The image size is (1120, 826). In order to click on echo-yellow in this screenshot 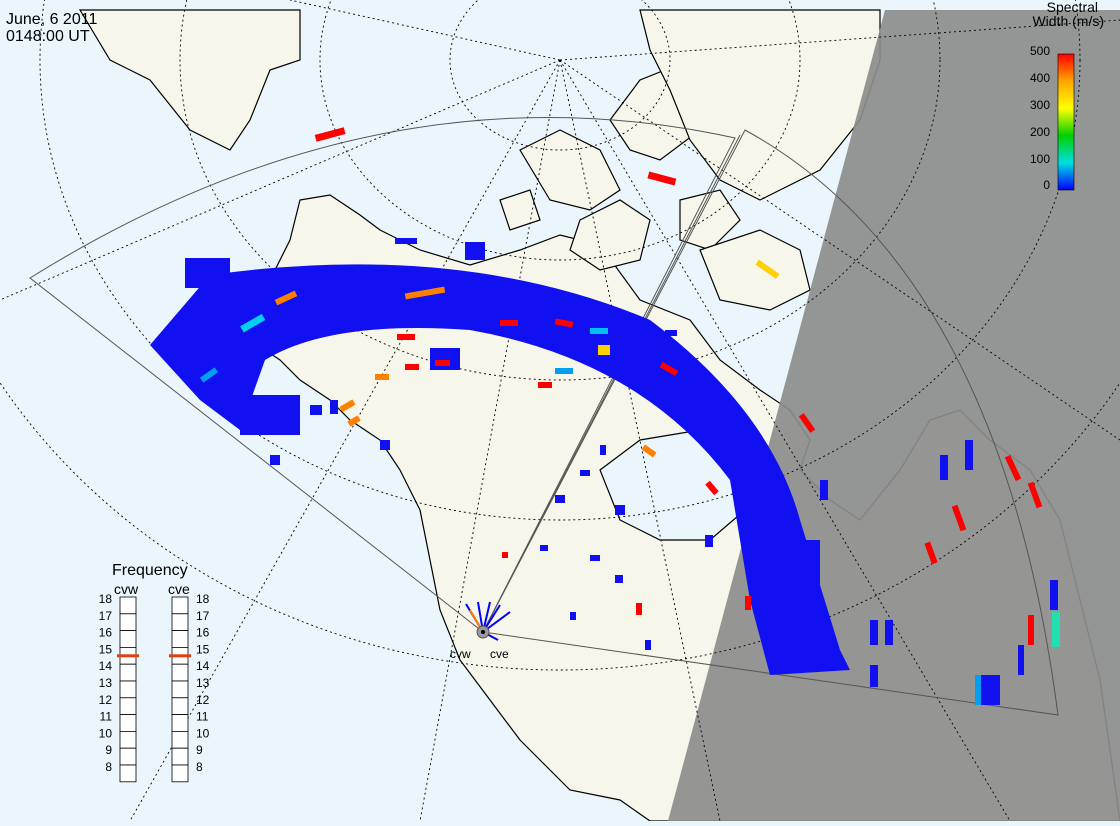, I will do `click(767, 269)`.